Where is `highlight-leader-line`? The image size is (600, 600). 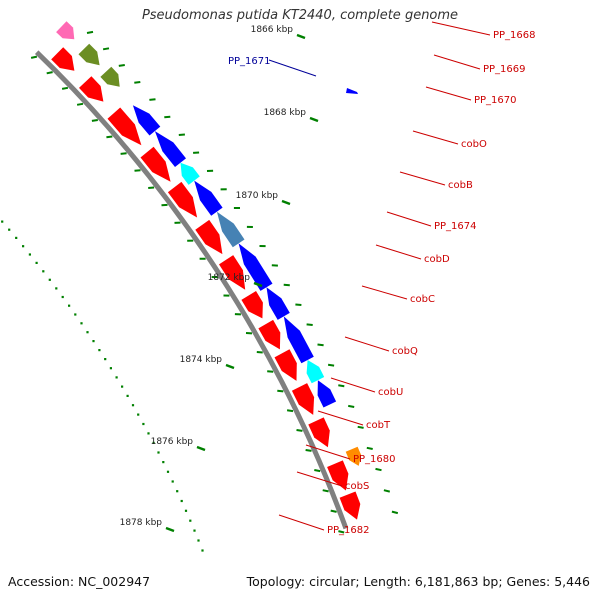
highlight-leader-line is located at coordinates (292, 68).